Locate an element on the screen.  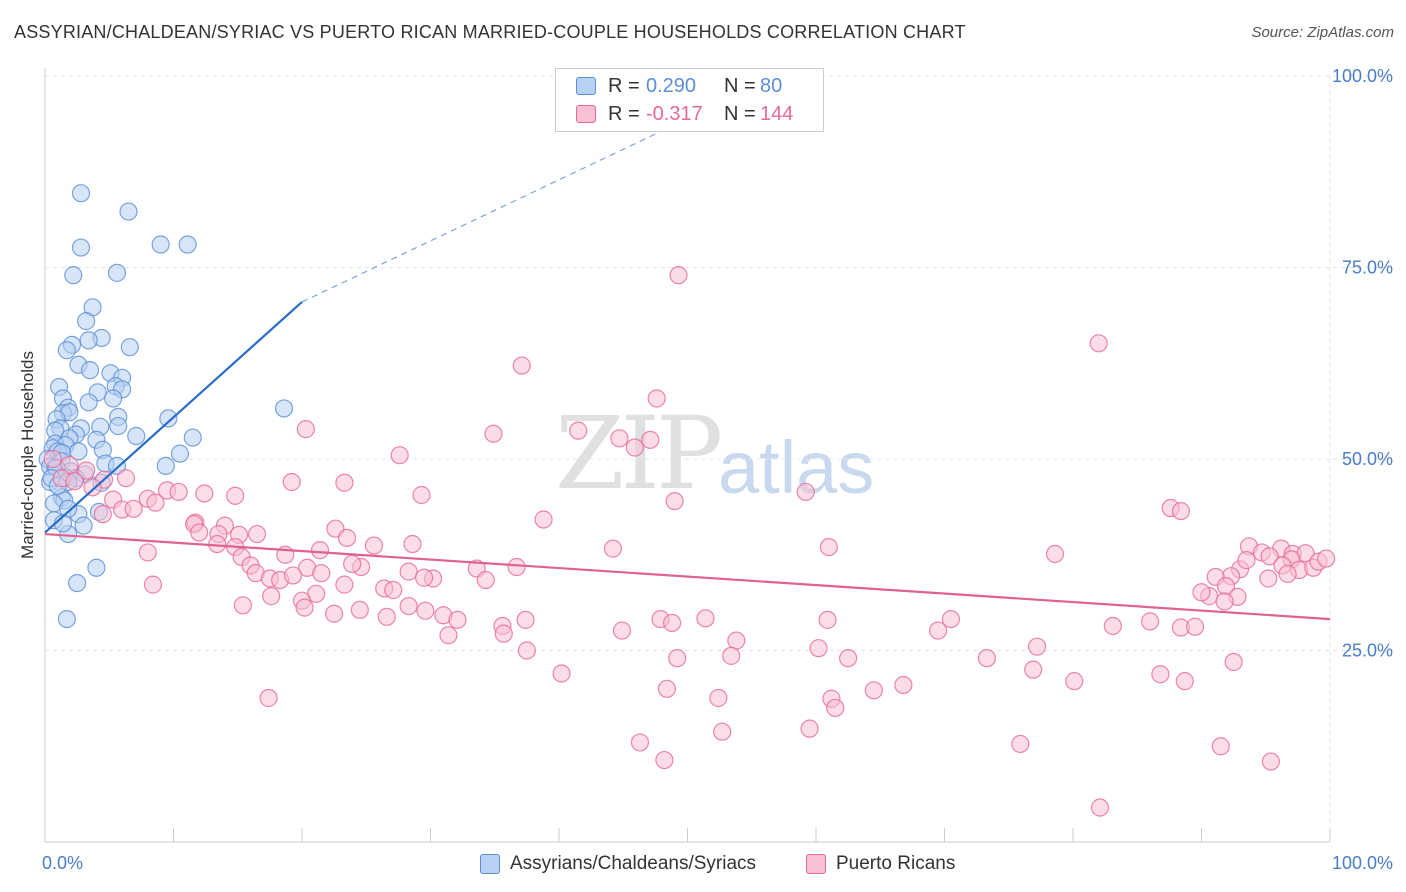
legend-r-label: R = is located at coordinates (624, 113).